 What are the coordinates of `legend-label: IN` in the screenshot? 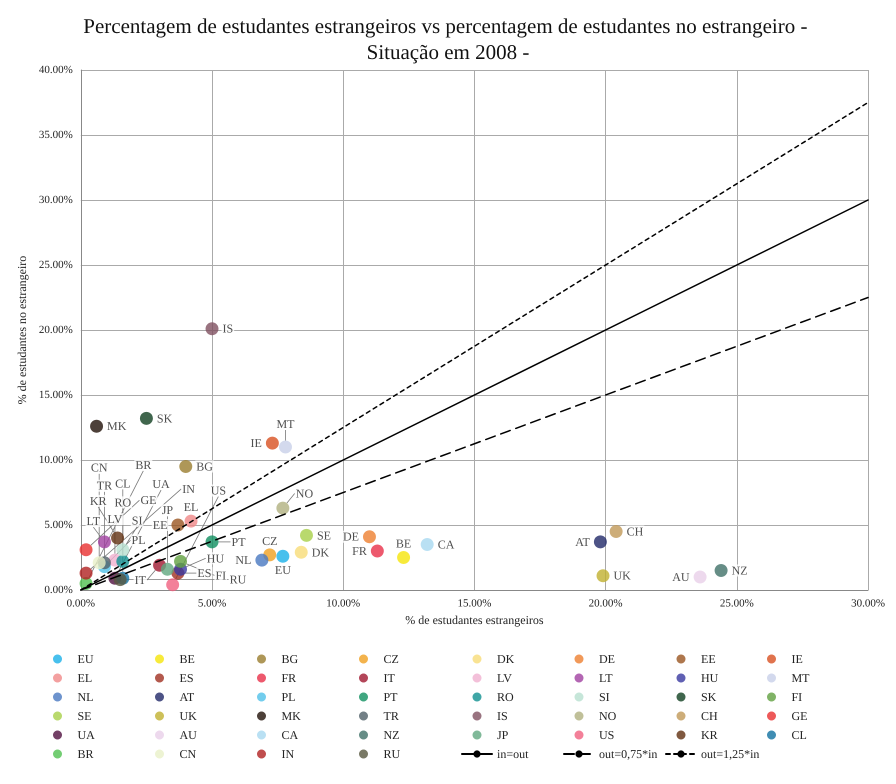 It's located at (288, 754).